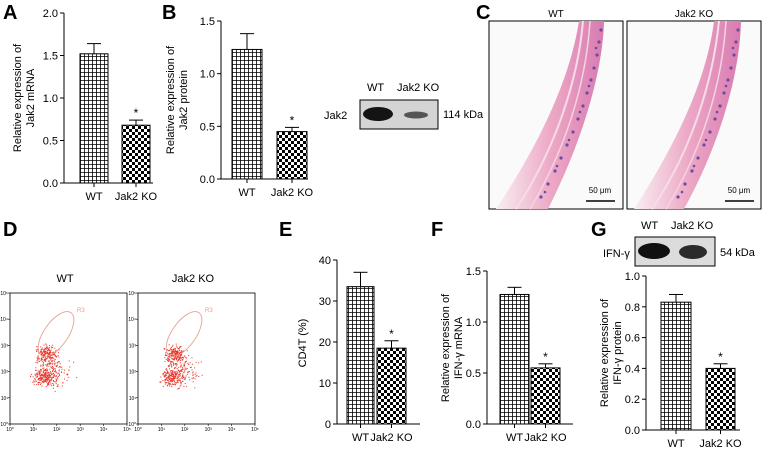 The width and height of the screenshot is (763, 449). Describe the element at coordinates (325, 384) in the screenshot. I see `y-tick-label: 10` at that location.